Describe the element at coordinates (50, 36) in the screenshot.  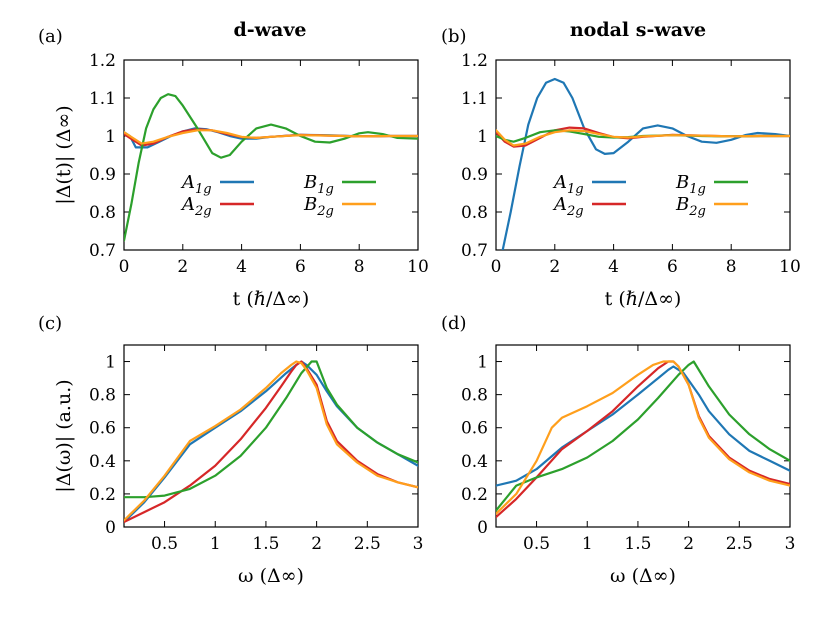
I see `panel-tag: (a)` at that location.